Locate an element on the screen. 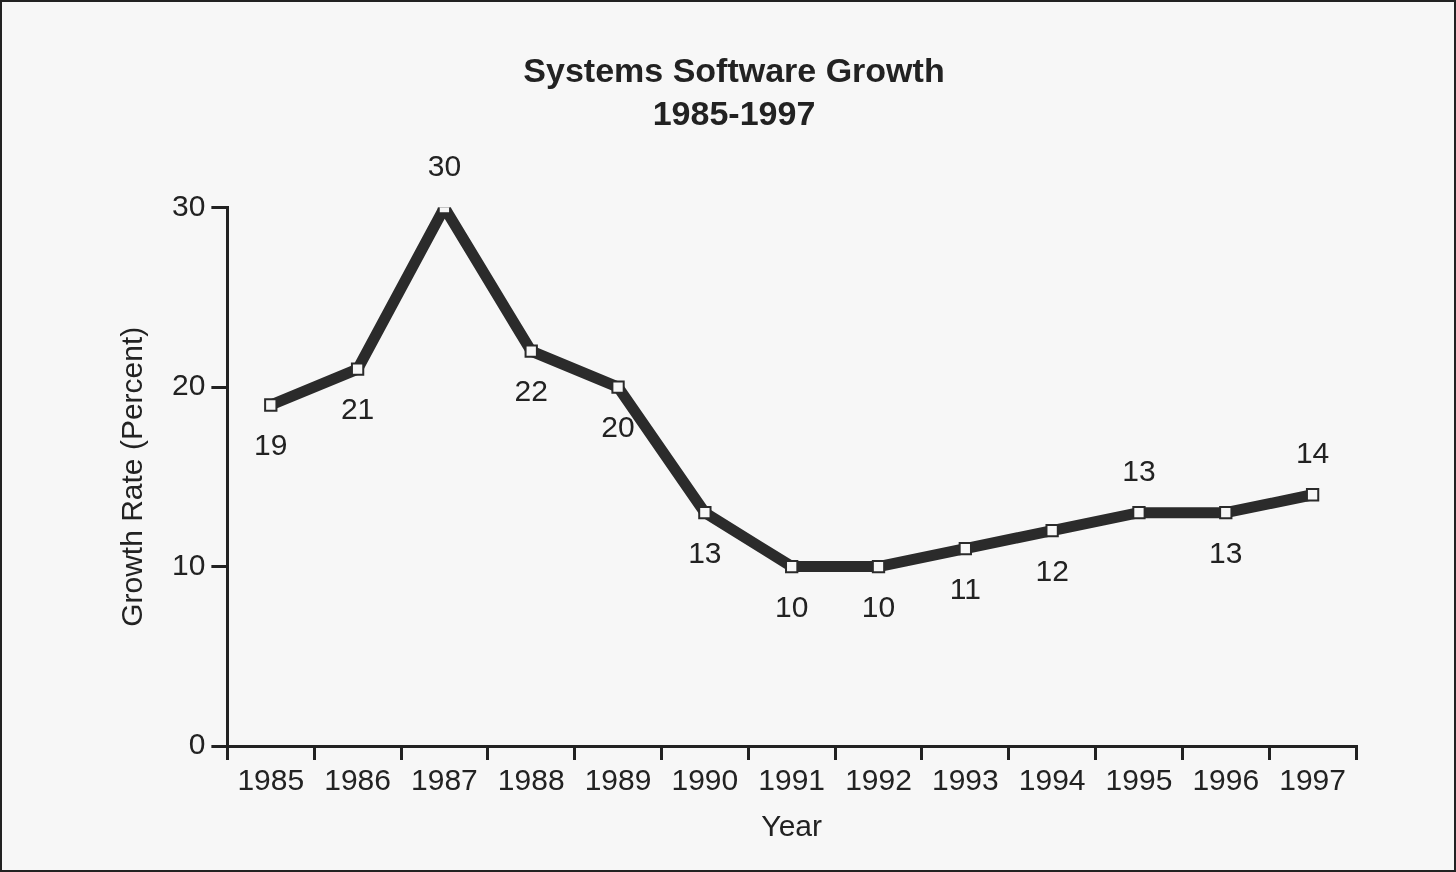  data-label: 14 is located at coordinates (1312, 453).